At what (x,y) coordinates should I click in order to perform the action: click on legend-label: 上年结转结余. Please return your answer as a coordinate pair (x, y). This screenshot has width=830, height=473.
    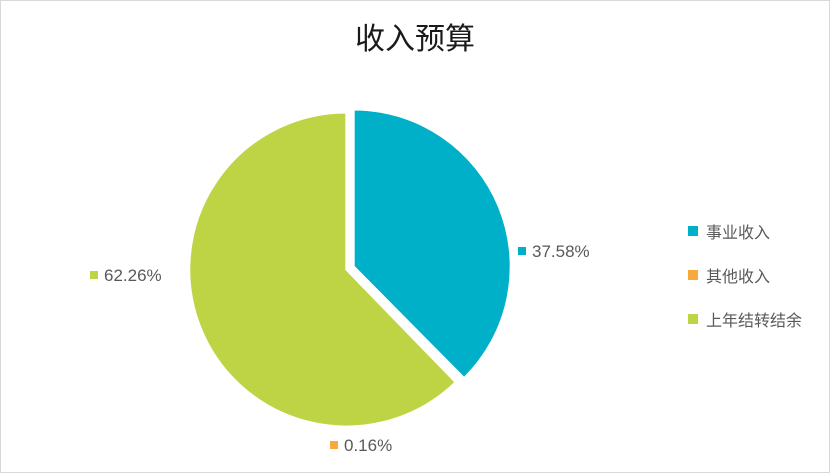
    Looking at the image, I should click on (754, 320).